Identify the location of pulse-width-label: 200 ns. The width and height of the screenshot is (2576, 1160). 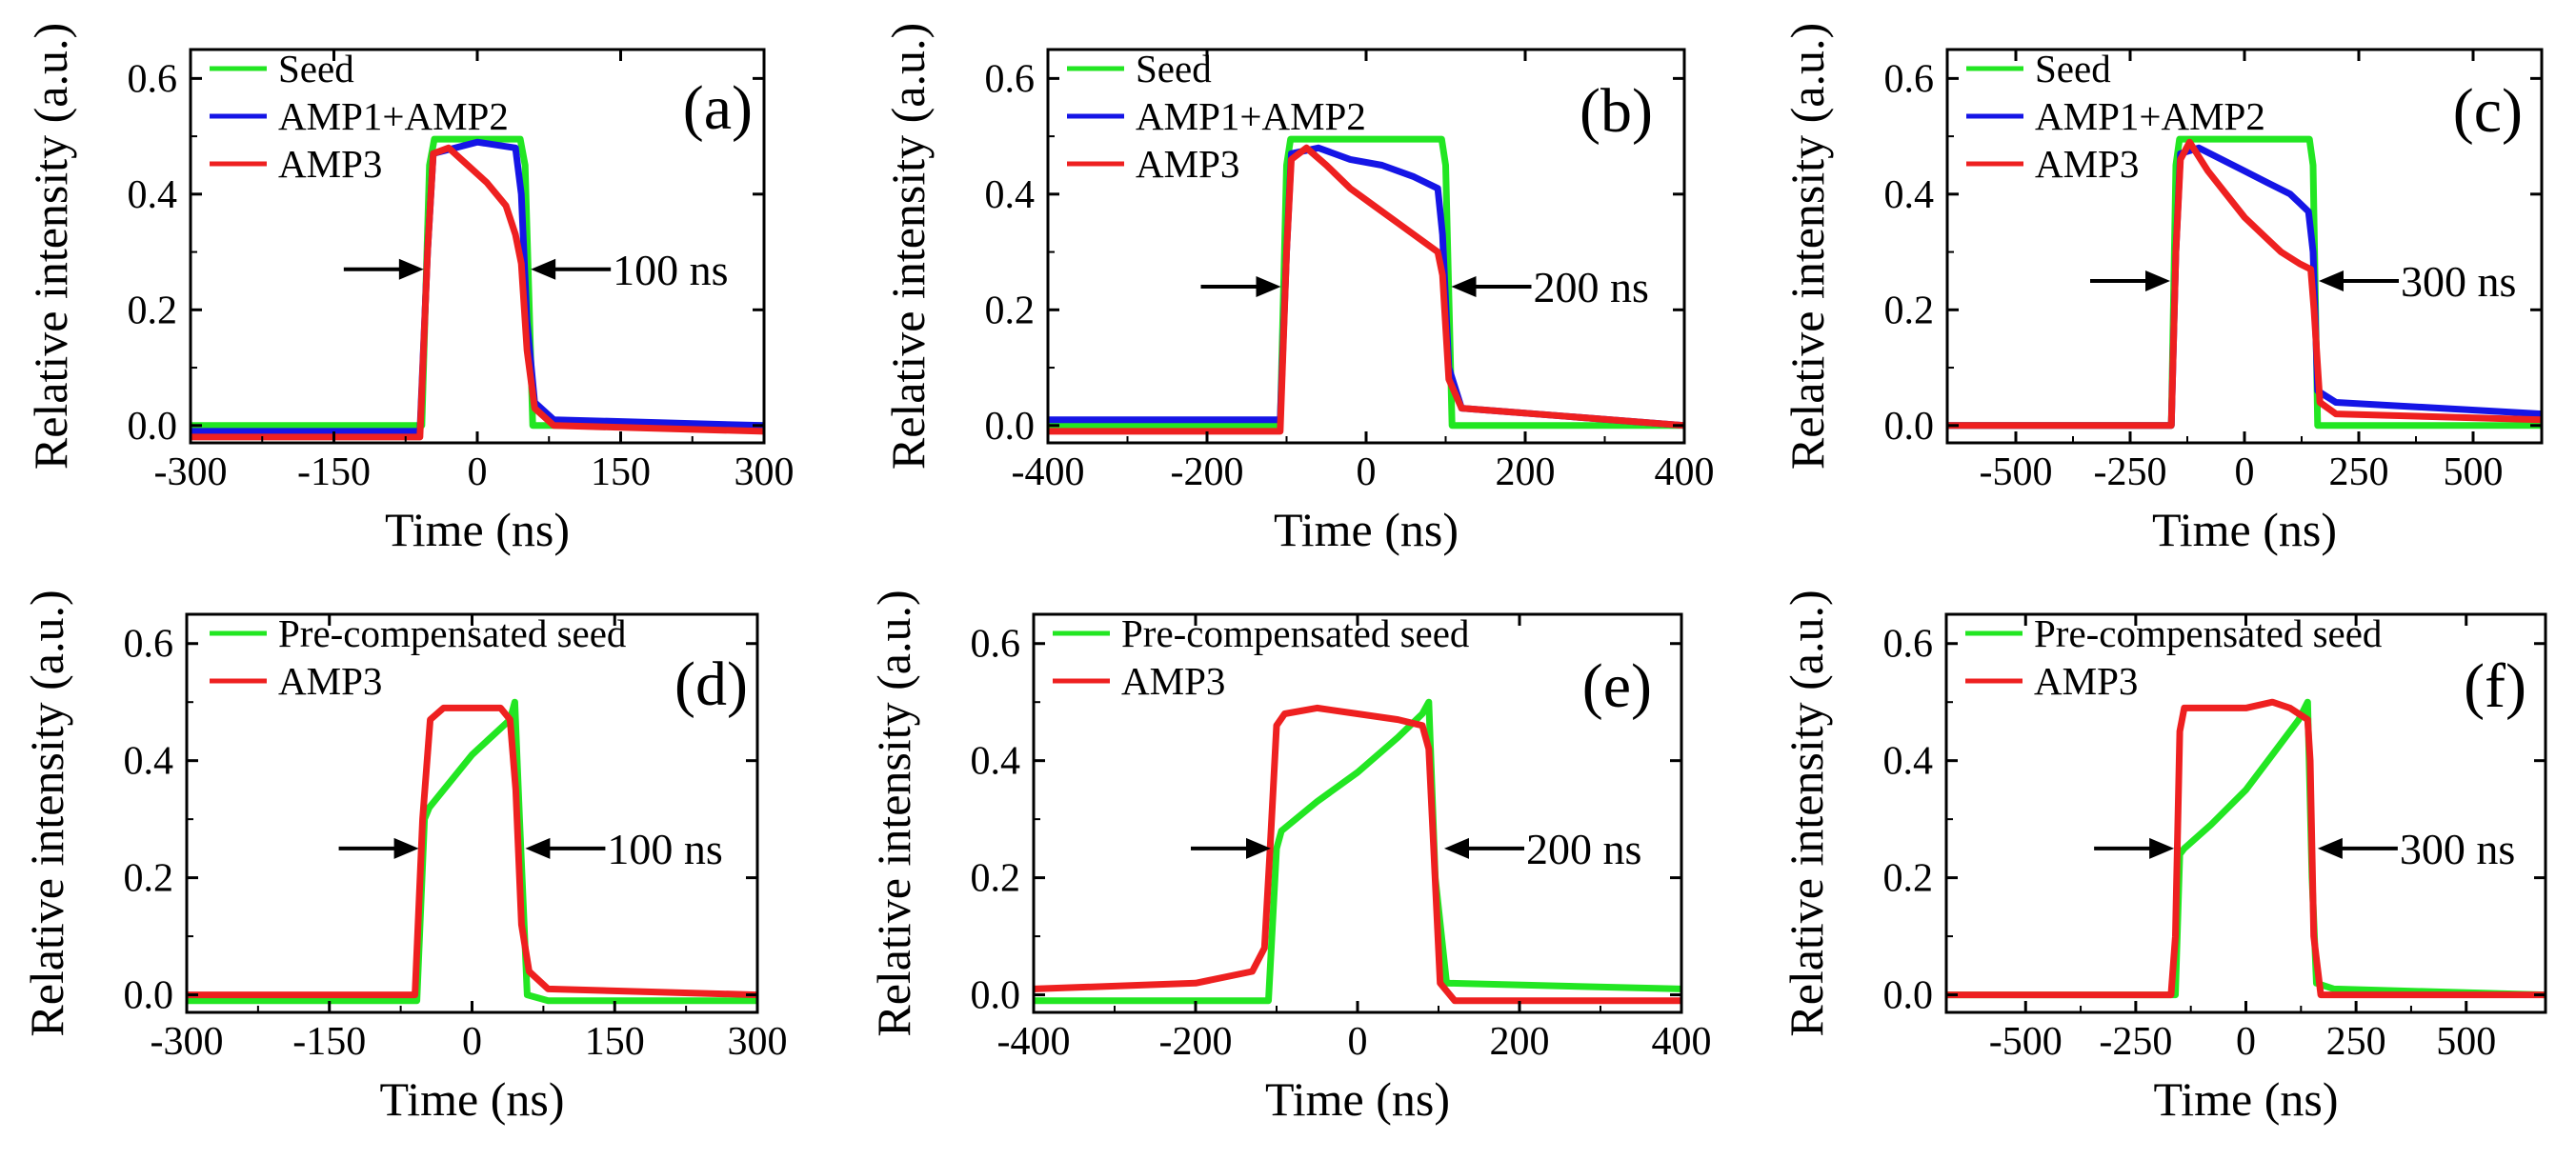
(1583, 849).